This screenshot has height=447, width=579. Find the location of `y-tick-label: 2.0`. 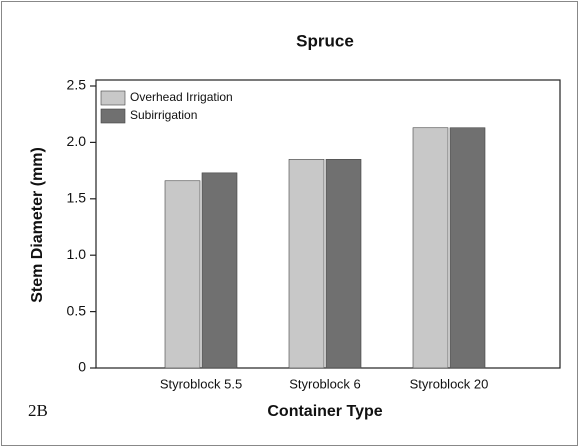

y-tick-label: 2.0 is located at coordinates (77, 141).